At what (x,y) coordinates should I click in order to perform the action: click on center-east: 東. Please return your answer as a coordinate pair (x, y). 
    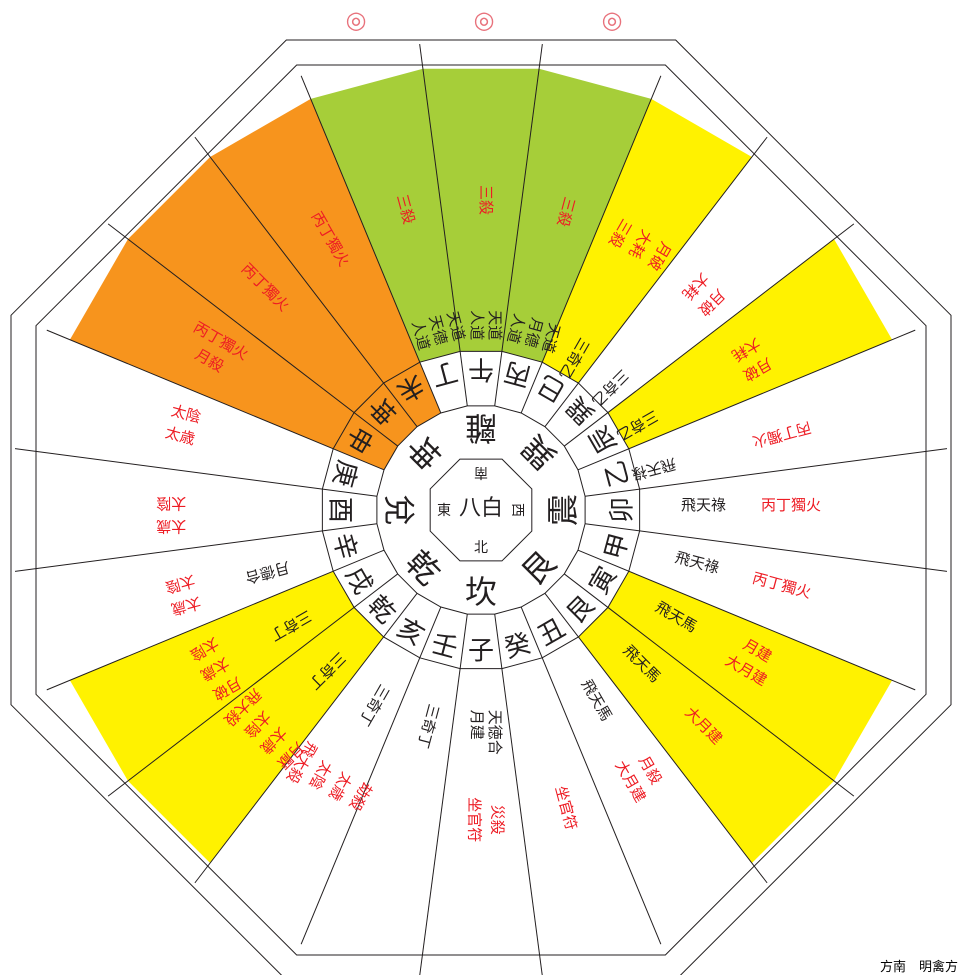
    Looking at the image, I should click on (444, 511).